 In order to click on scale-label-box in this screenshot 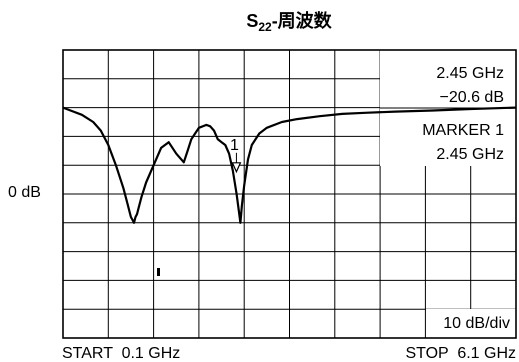, I will do `click(471, 323)`.